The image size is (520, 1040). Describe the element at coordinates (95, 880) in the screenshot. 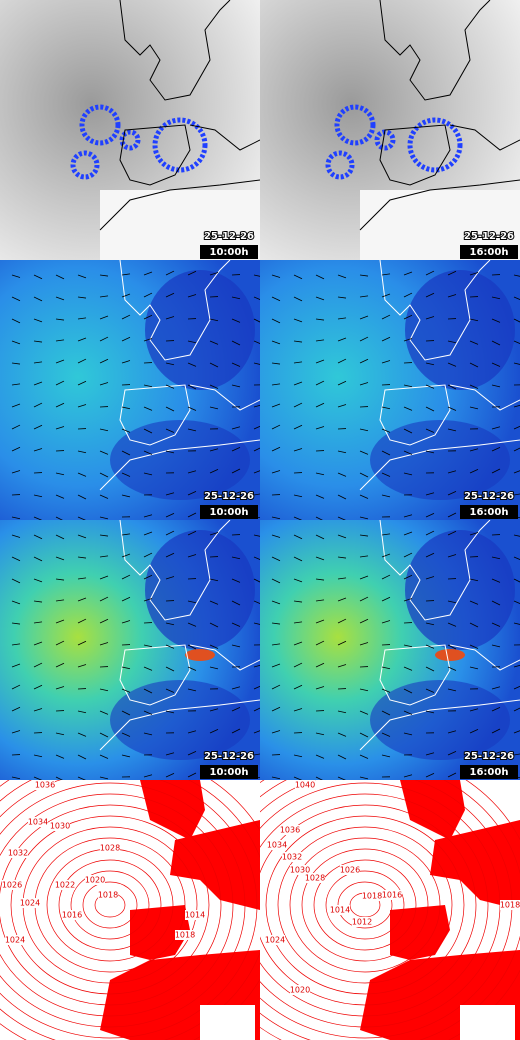

I see `isobar-label: 1020` at that location.